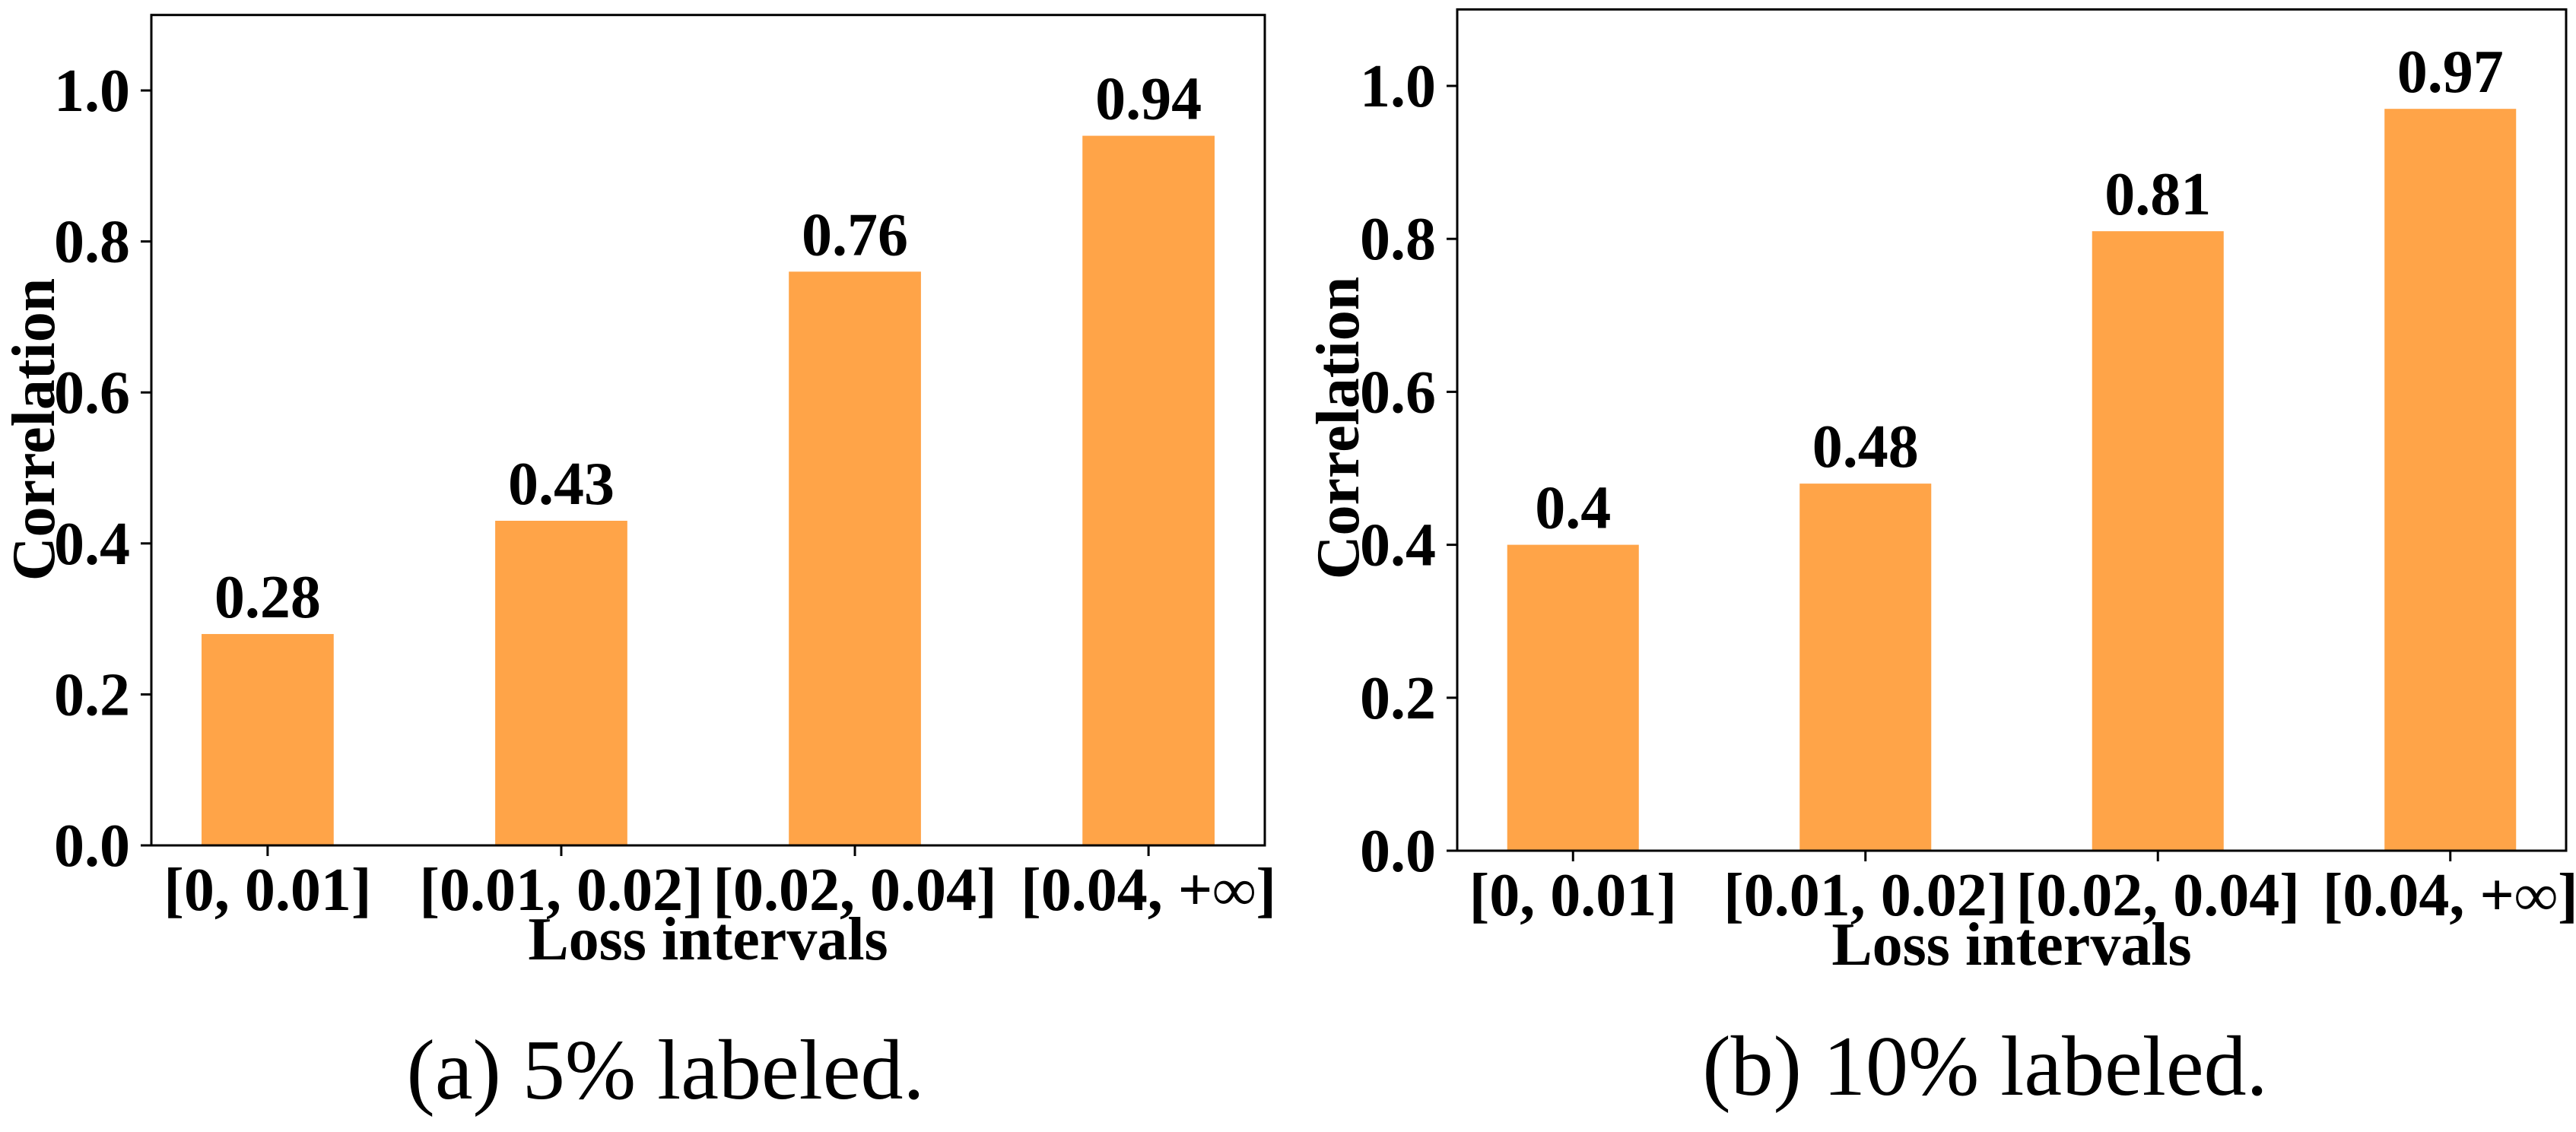  What do you see at coordinates (855, 235) in the screenshot?
I see `bar-value-label: 0.76` at bounding box center [855, 235].